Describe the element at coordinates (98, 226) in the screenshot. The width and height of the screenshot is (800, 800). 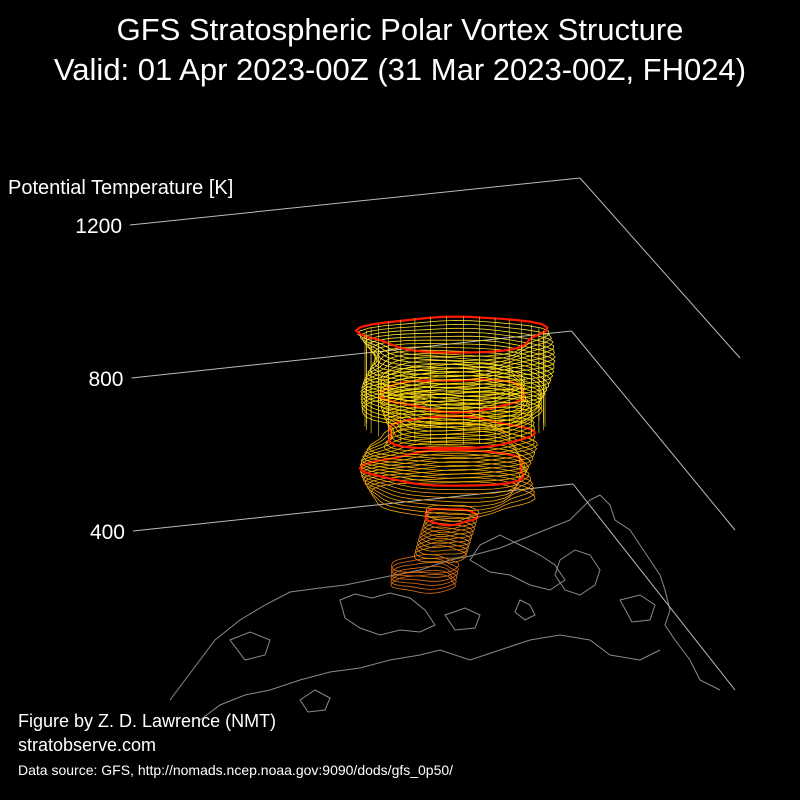
I see `z-tick-label: 1200` at that location.